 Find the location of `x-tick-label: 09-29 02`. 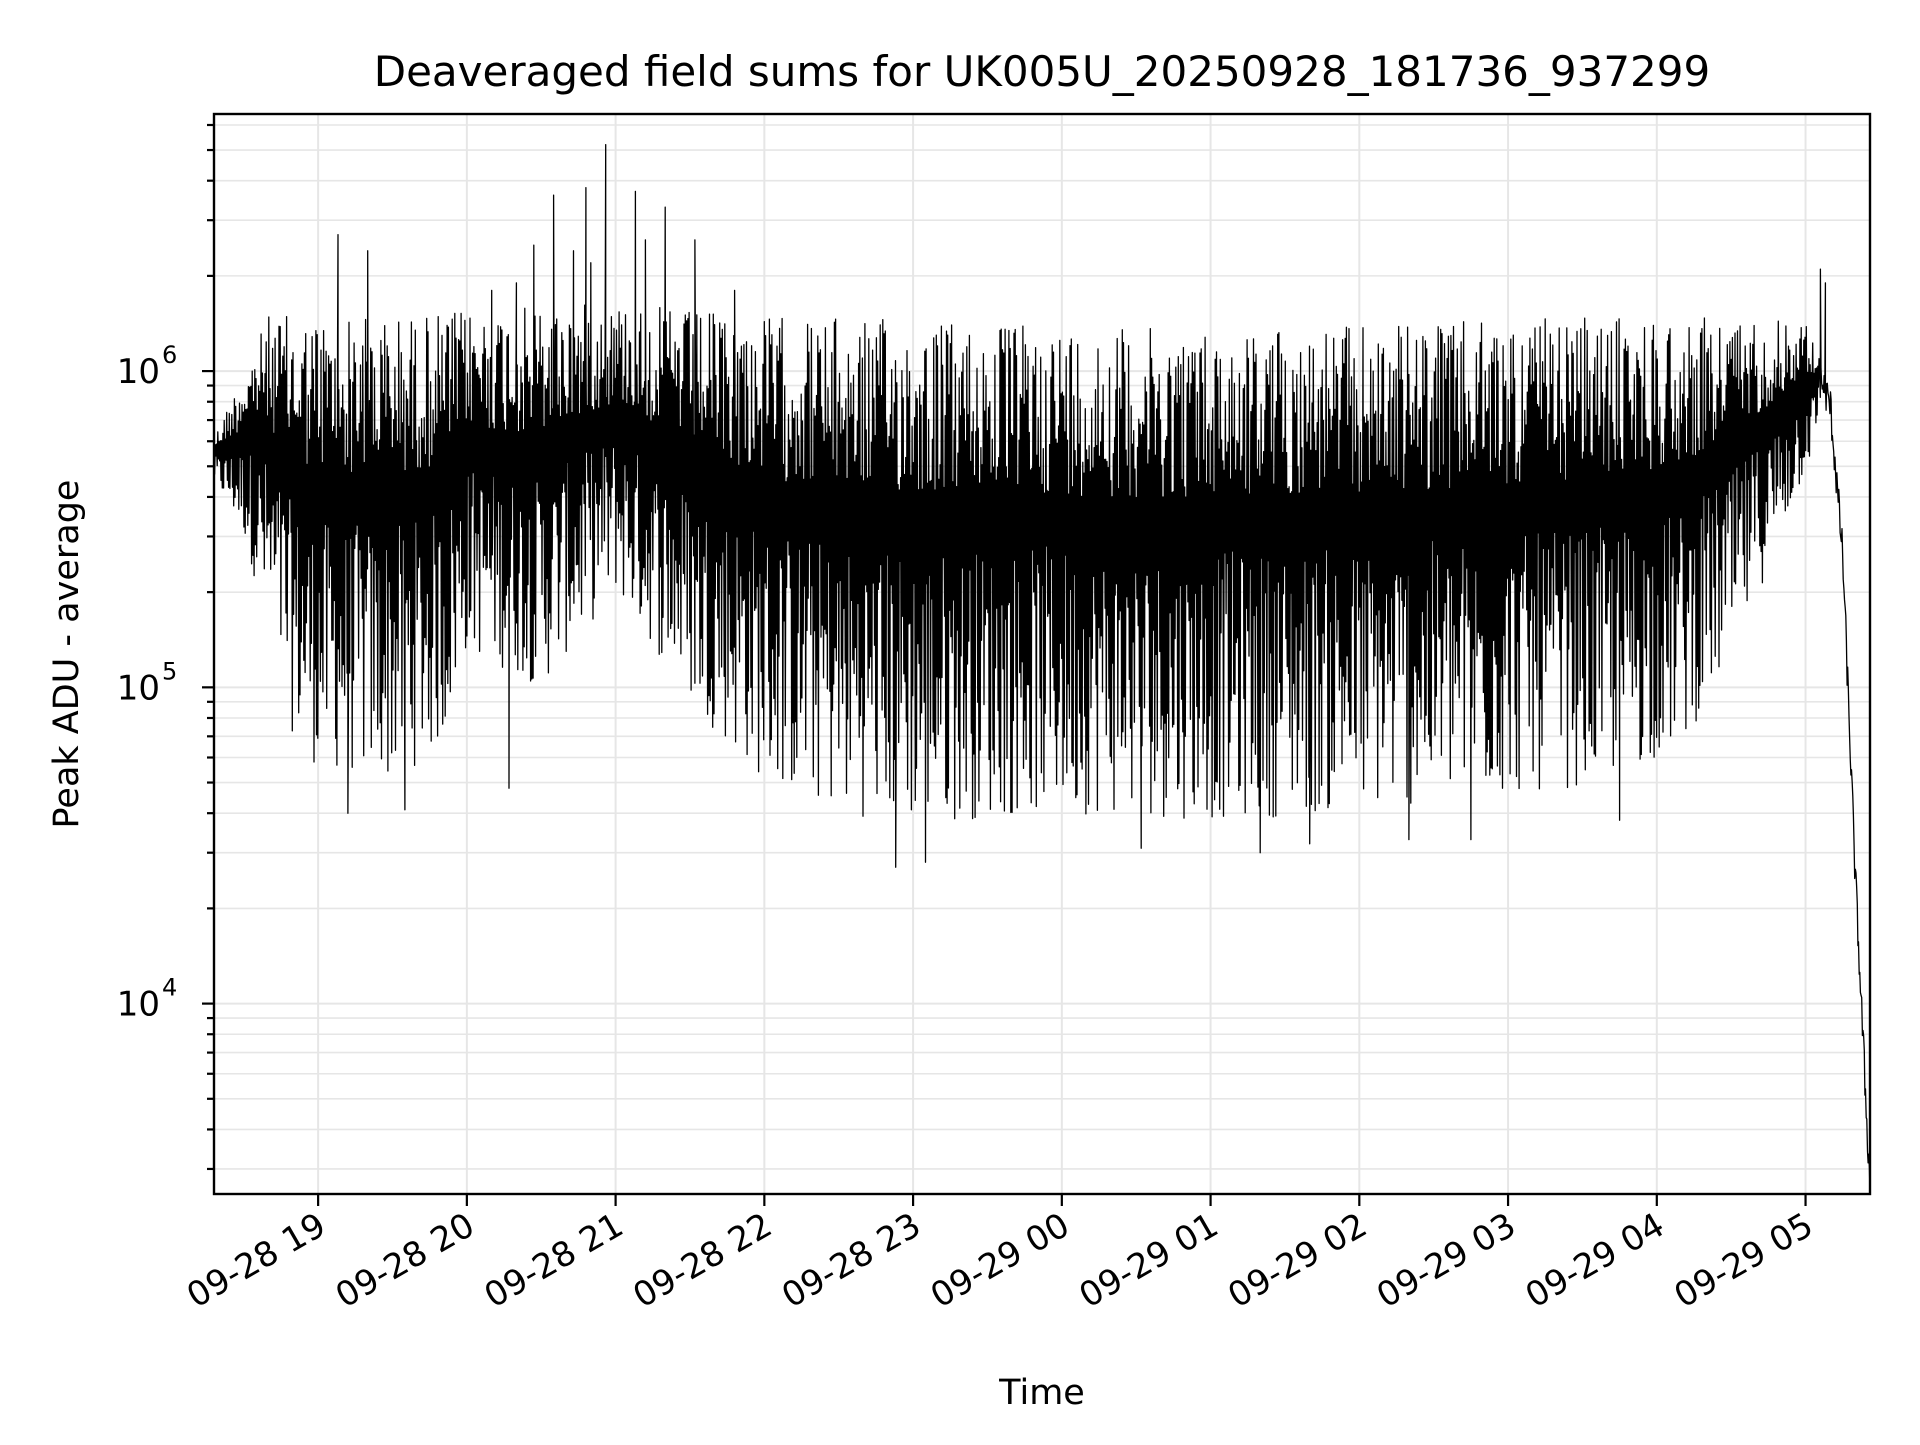

x-tick-label: 09-29 02 is located at coordinates (1297, 1260).